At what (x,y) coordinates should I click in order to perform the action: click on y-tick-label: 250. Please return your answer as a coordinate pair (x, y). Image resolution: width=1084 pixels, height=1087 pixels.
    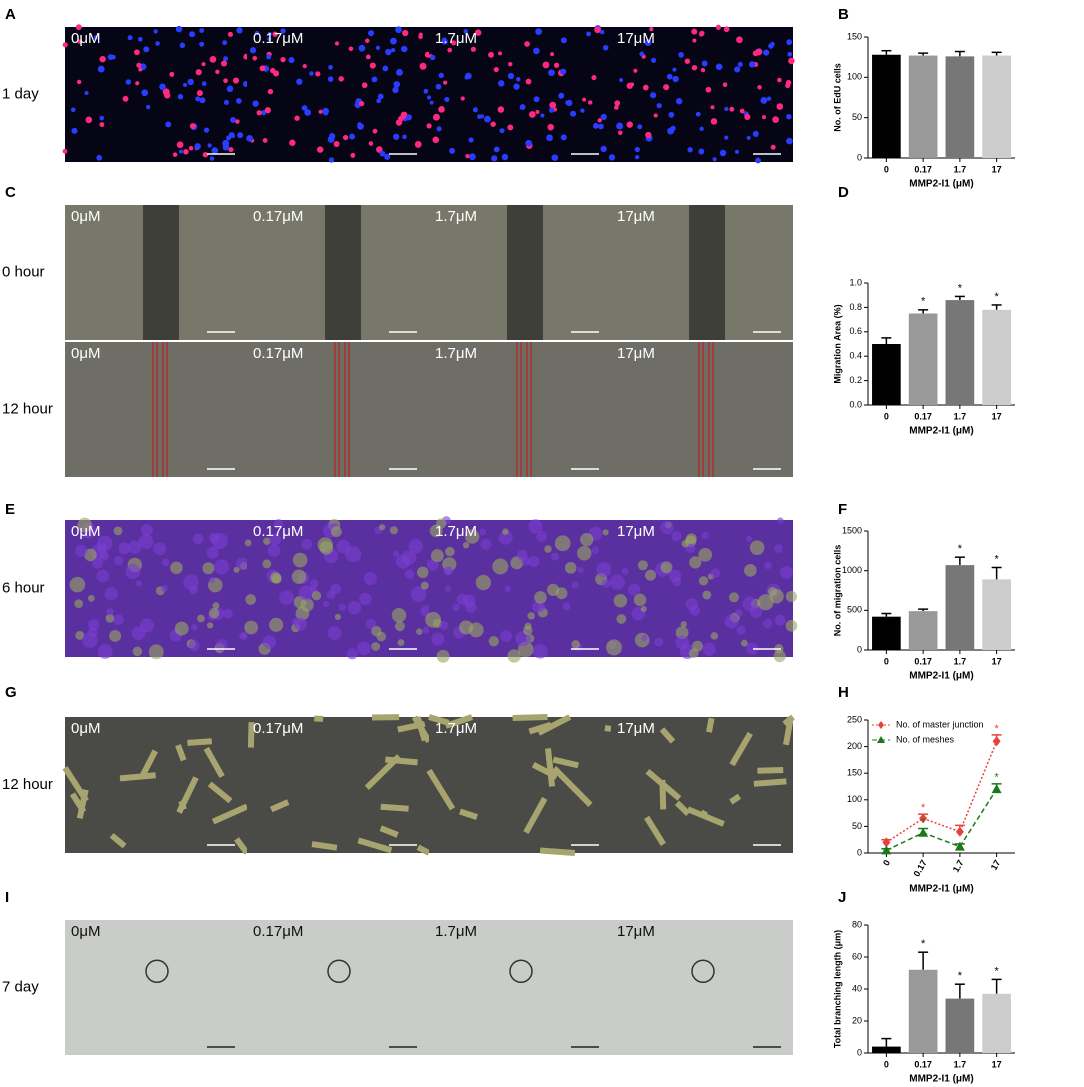
    Looking at the image, I should click on (854, 719).